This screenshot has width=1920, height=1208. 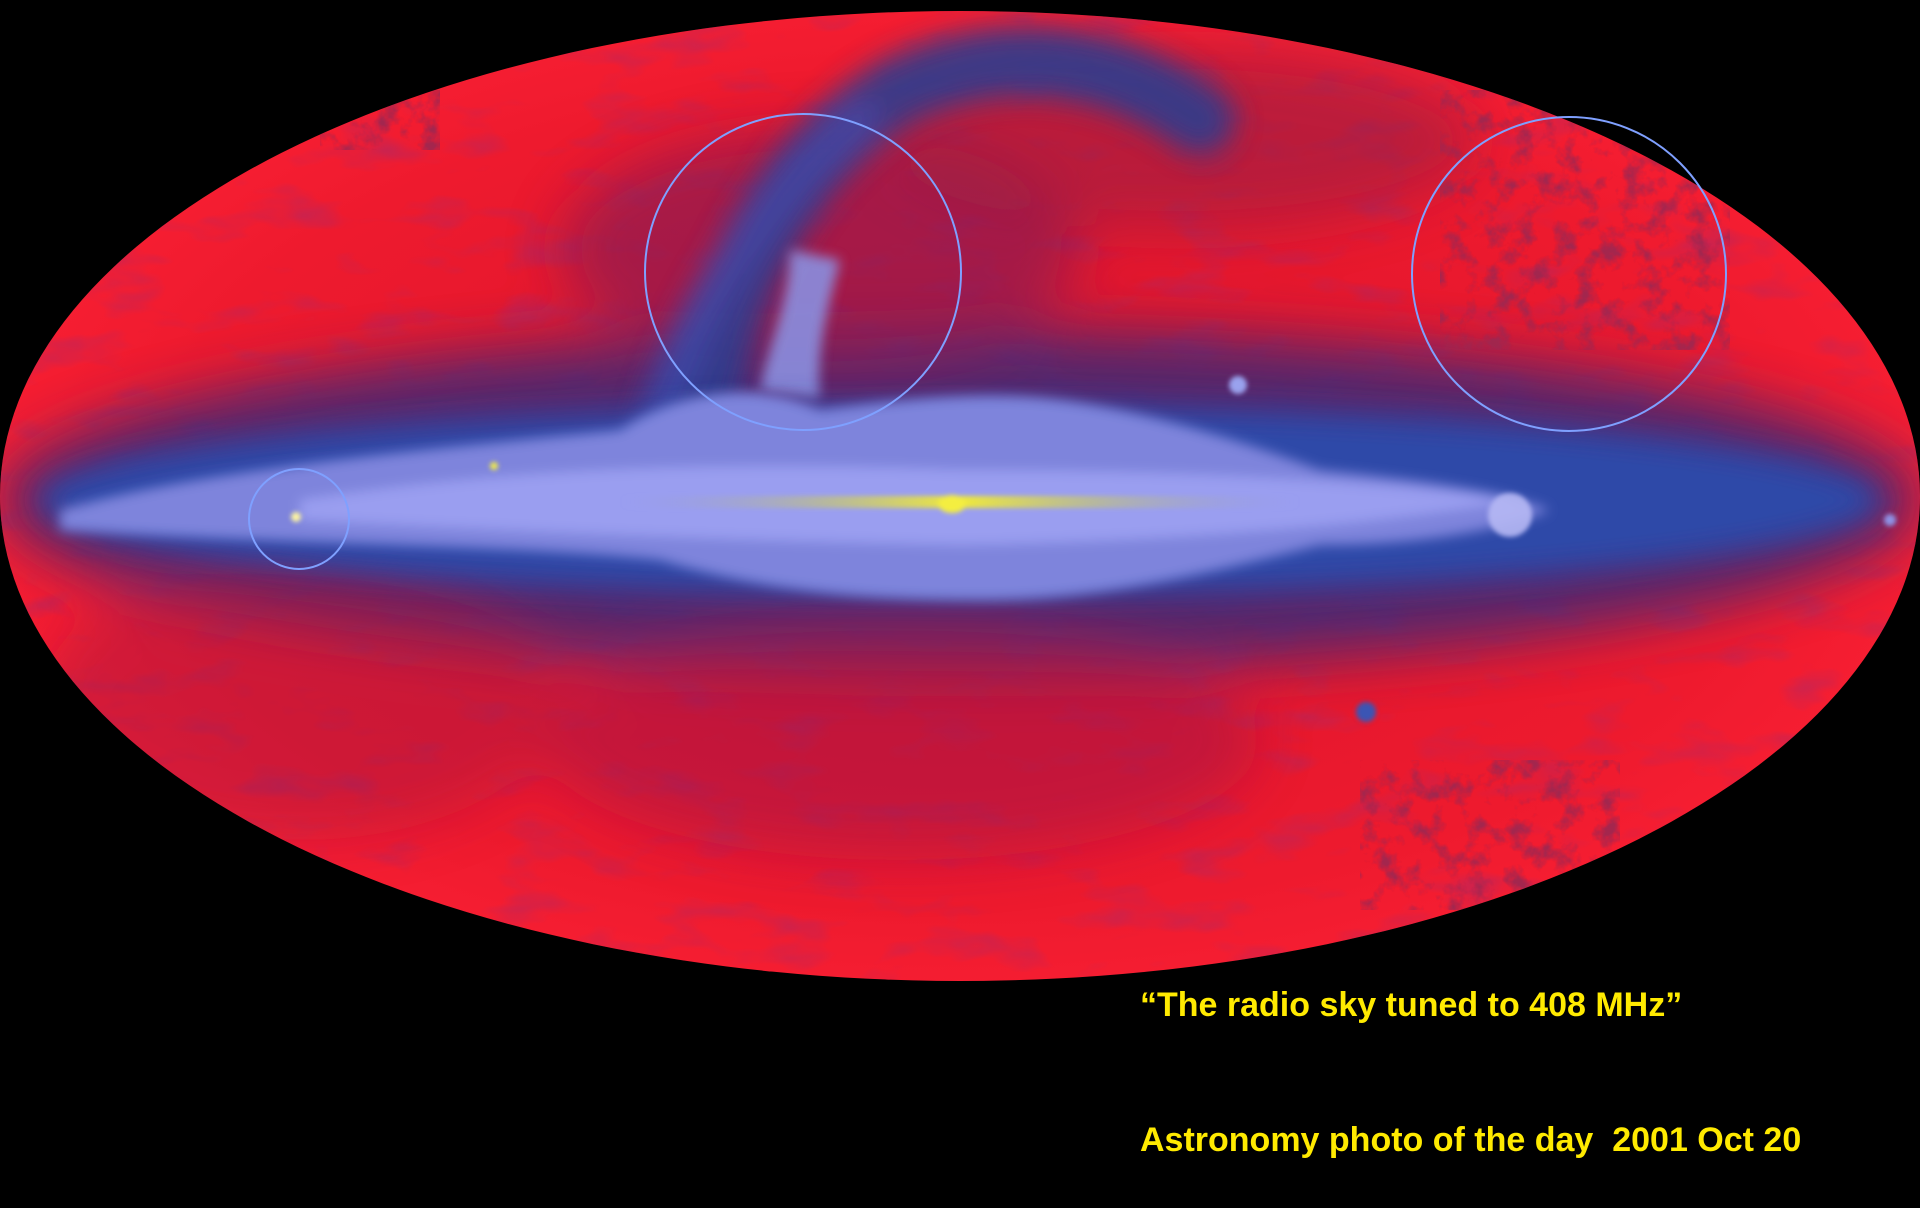 What do you see at coordinates (1569, 274) in the screenshot?
I see `circle-upper-right` at bounding box center [1569, 274].